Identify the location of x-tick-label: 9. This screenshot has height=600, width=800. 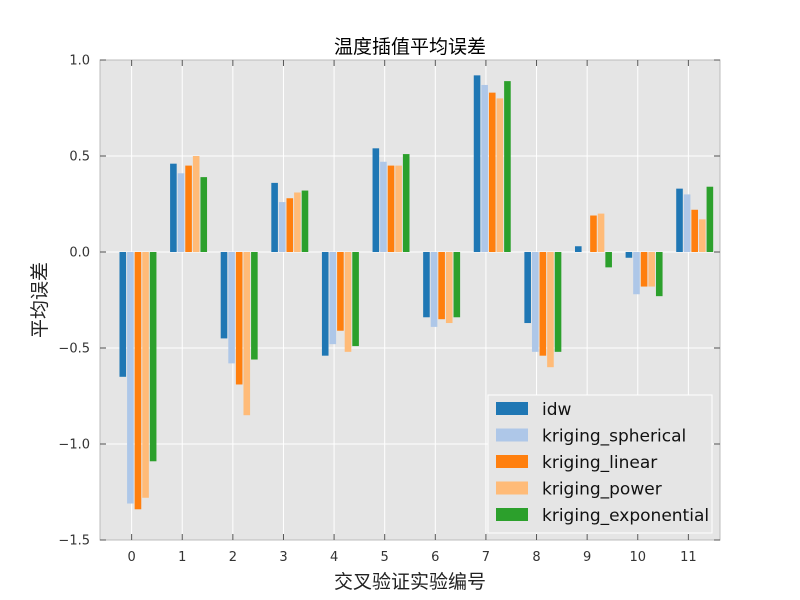
(587, 557).